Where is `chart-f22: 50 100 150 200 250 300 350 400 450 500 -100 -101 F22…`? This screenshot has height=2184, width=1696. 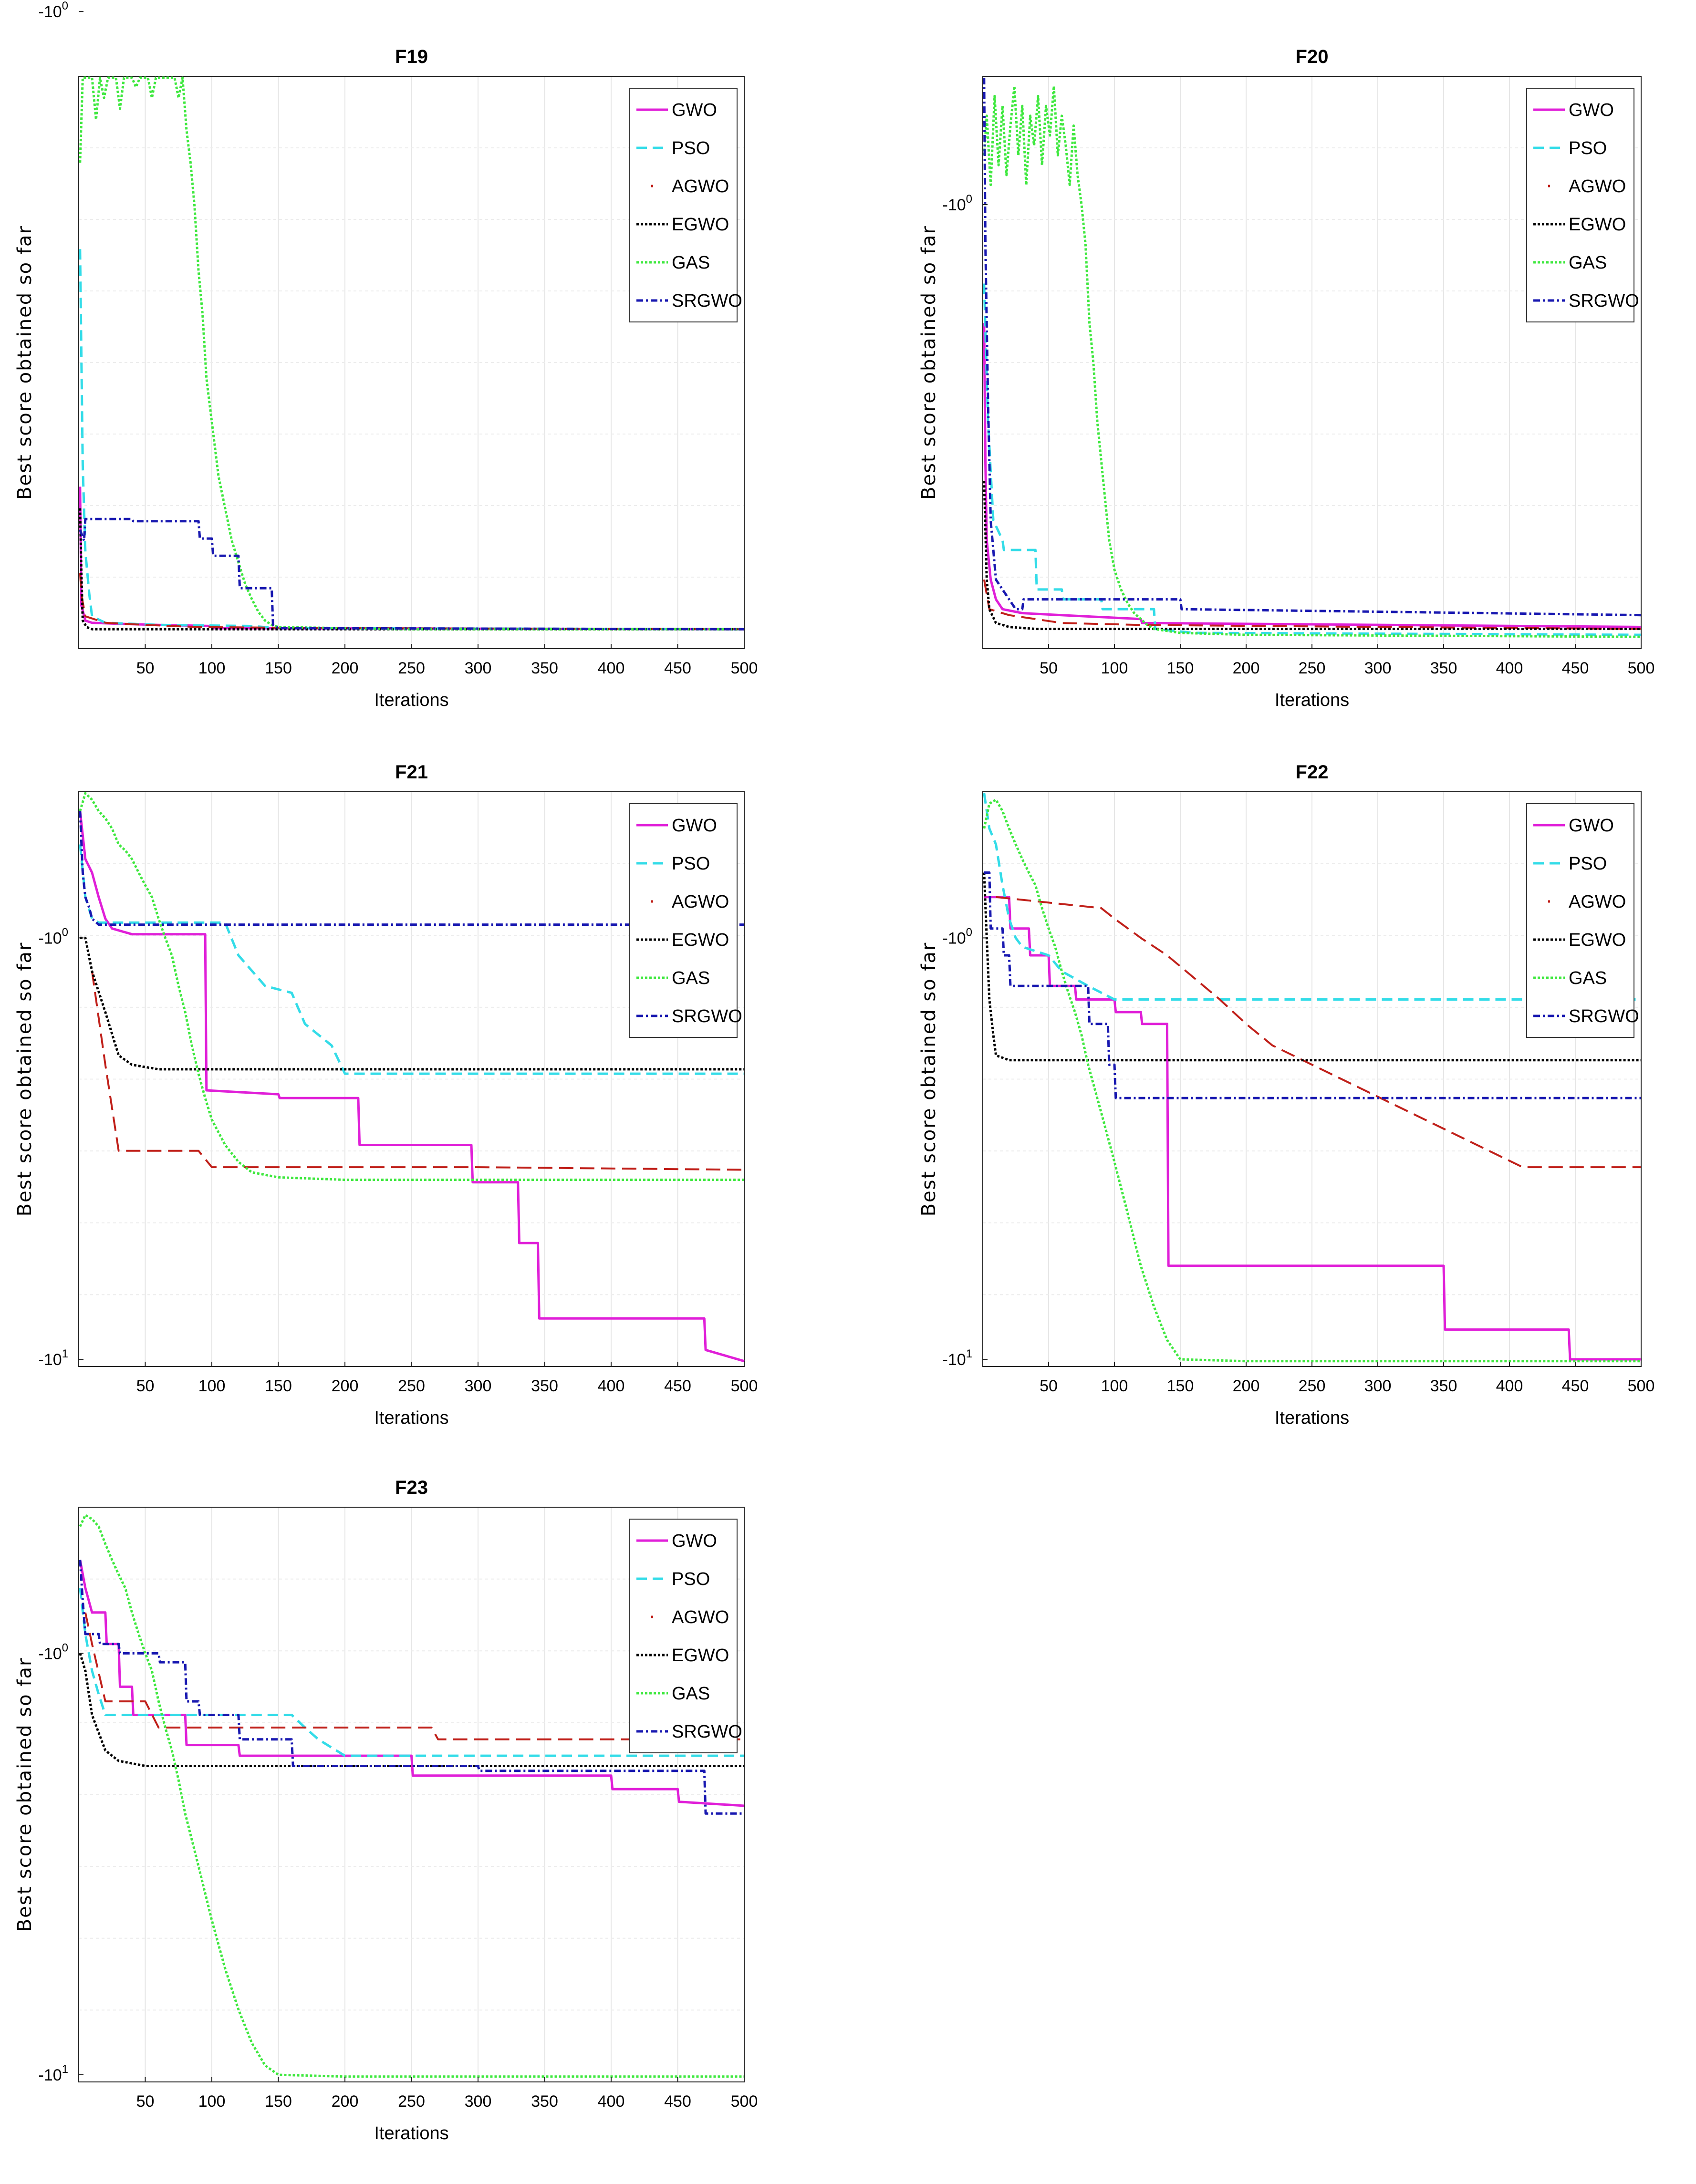
chart-f22: 50 100 150 200 250 300 350 400 450 500 -100 -101 F22… is located at coordinates (1286, 1095).